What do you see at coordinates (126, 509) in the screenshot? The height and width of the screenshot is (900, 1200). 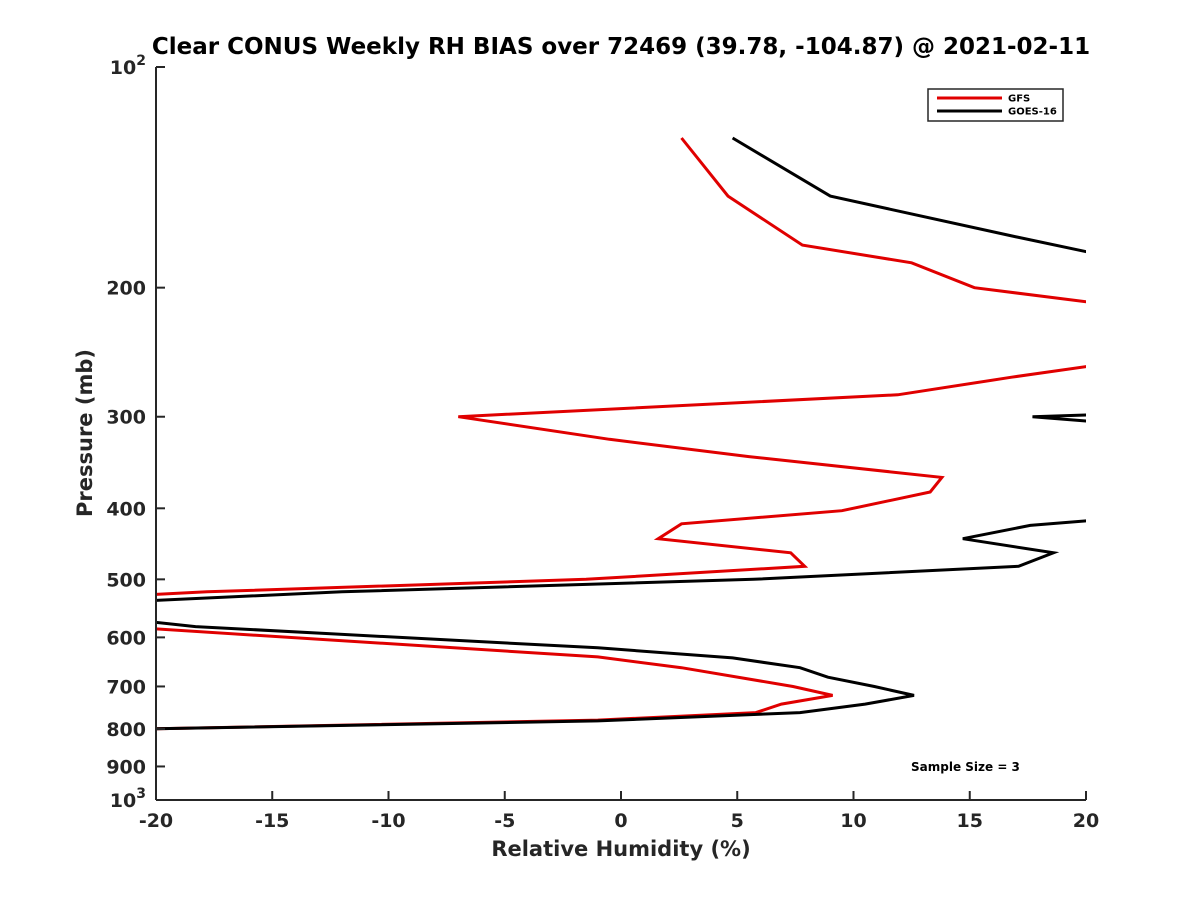 I see `y-tick-label: 400` at bounding box center [126, 509].